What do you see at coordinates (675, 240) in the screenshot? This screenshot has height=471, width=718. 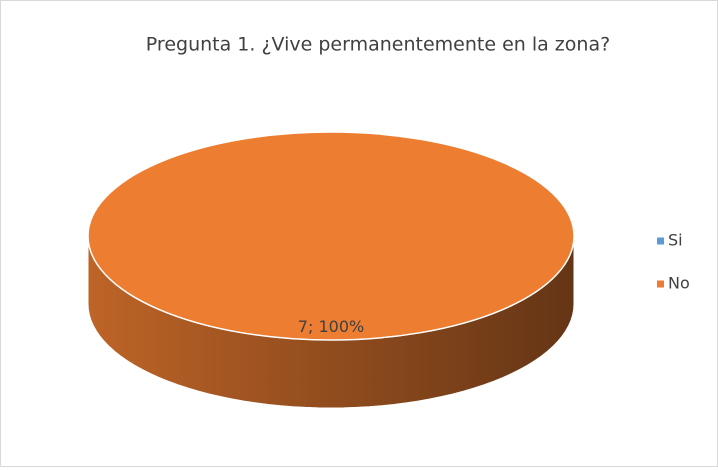 I see `legend-label: Si` at bounding box center [675, 240].